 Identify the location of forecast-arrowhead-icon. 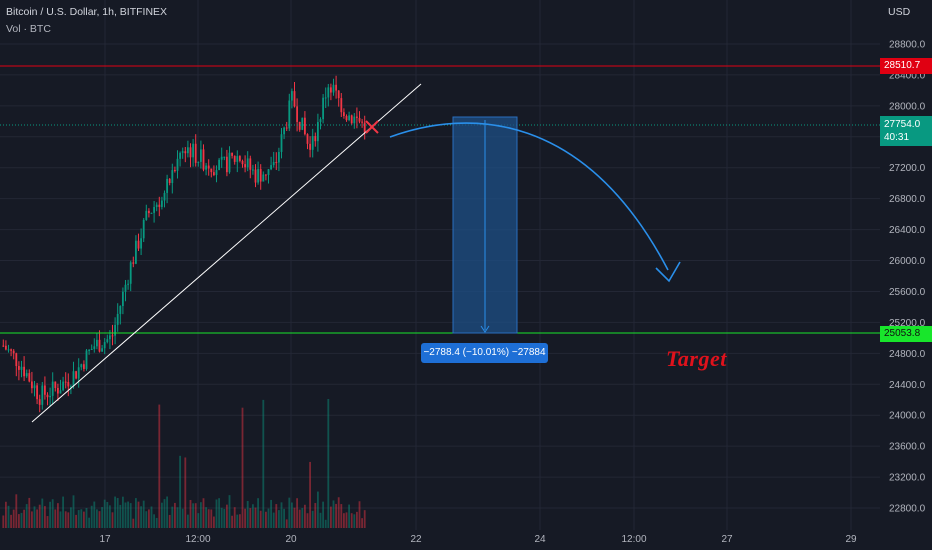
(668, 272).